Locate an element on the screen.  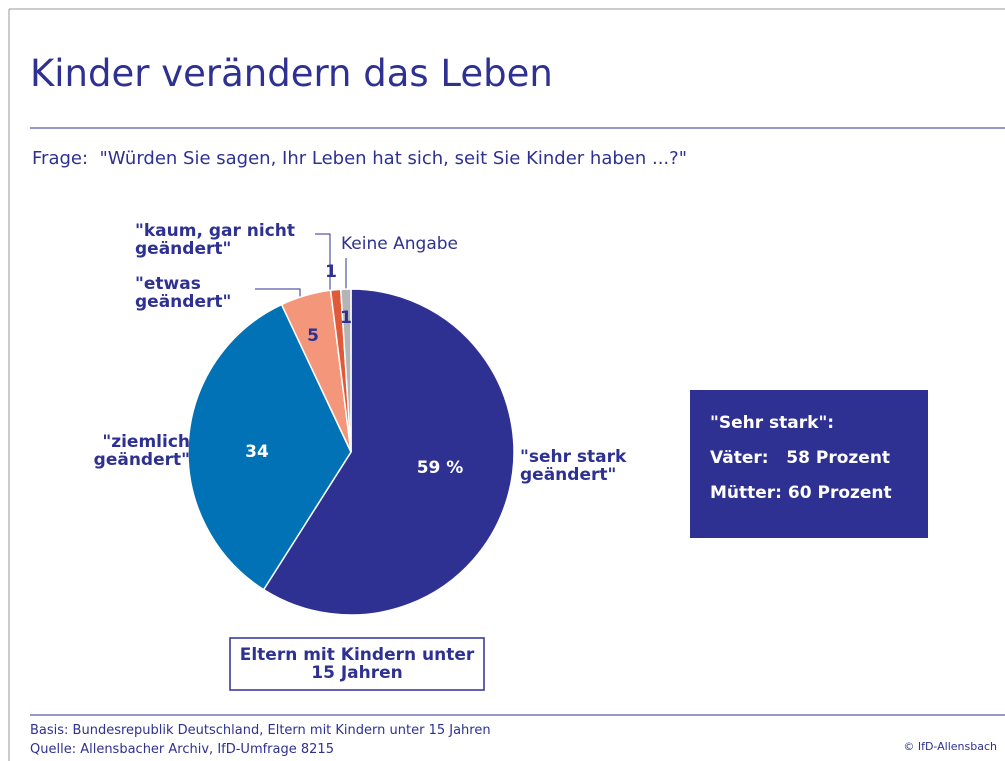
slice-label: "sehr stark geändert" is located at coordinates (573, 466).